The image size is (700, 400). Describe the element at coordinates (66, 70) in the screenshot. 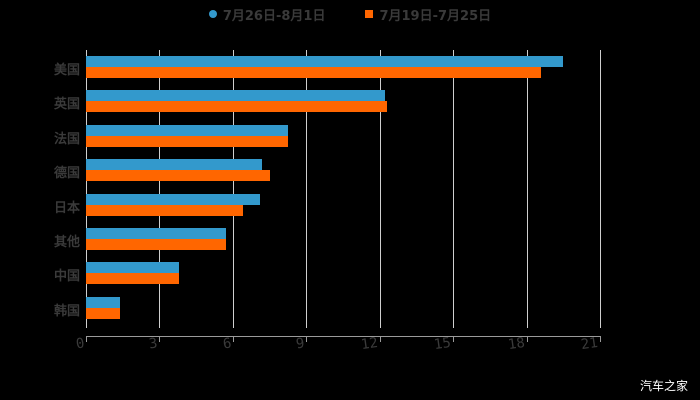

I see `y-axis-category-label: 美国` at that location.